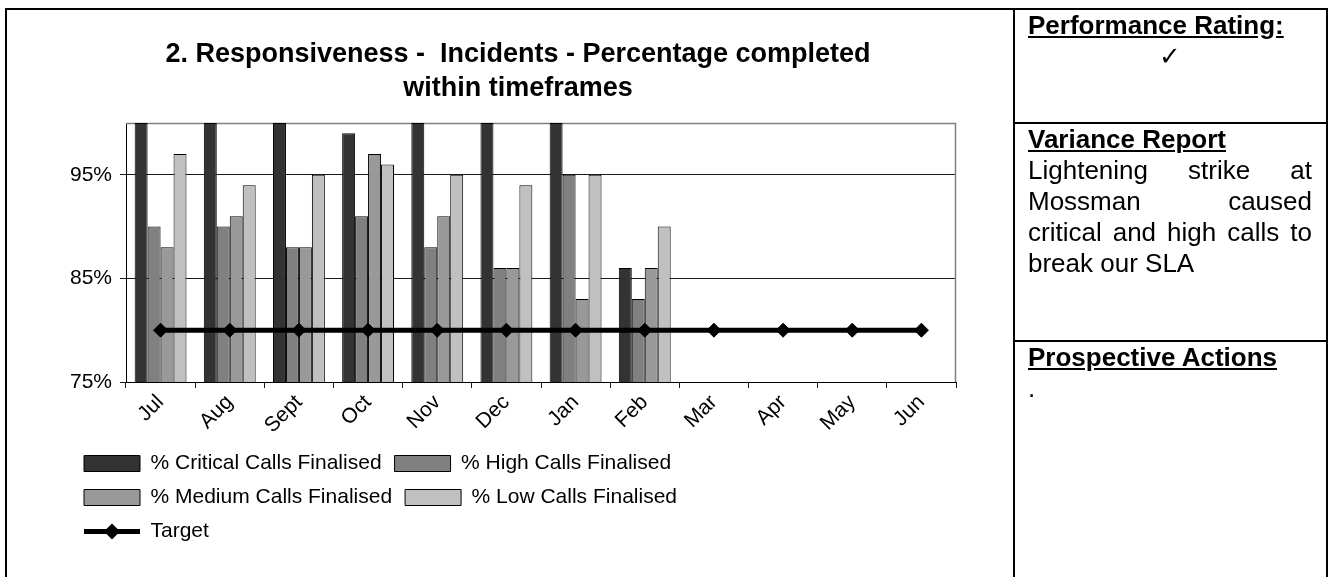  I want to click on x-tick-label: Jun, so click(908, 409).